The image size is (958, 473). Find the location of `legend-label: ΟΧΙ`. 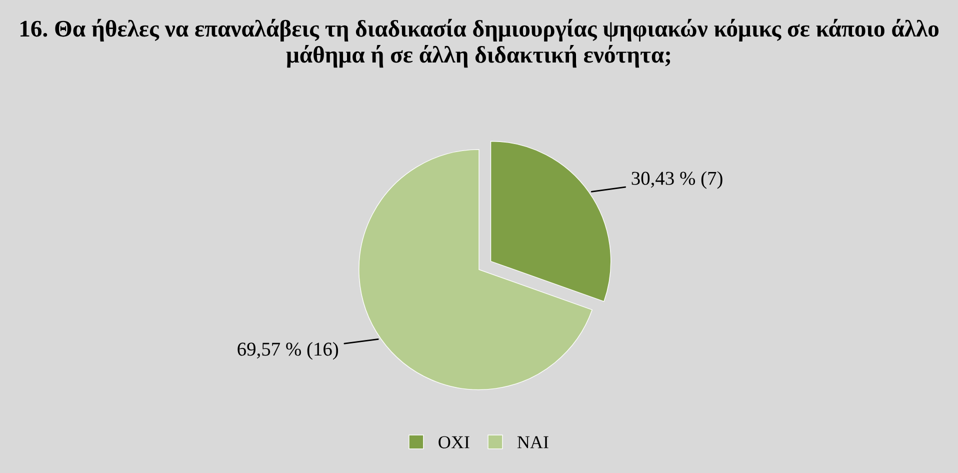

legend-label: ΟΧΙ is located at coordinates (454, 442).